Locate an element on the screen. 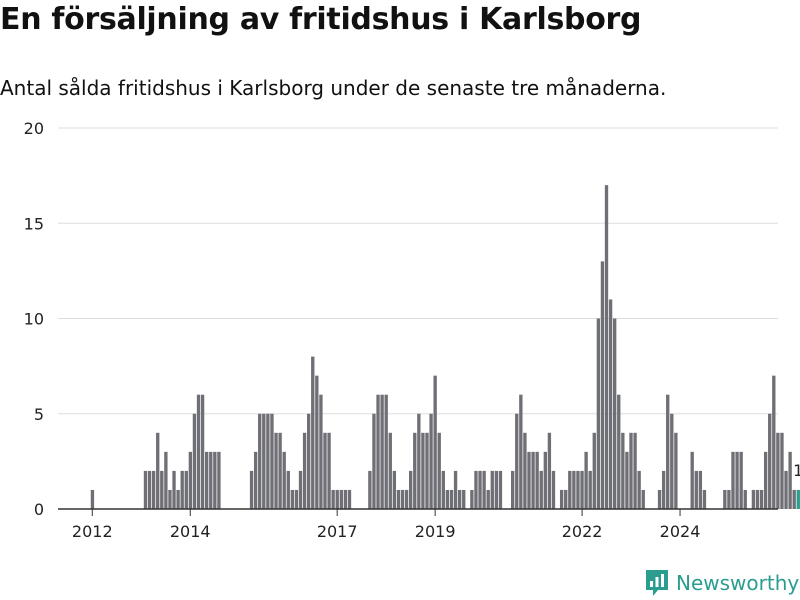  y-tick-label: 15 is located at coordinates (34, 223).